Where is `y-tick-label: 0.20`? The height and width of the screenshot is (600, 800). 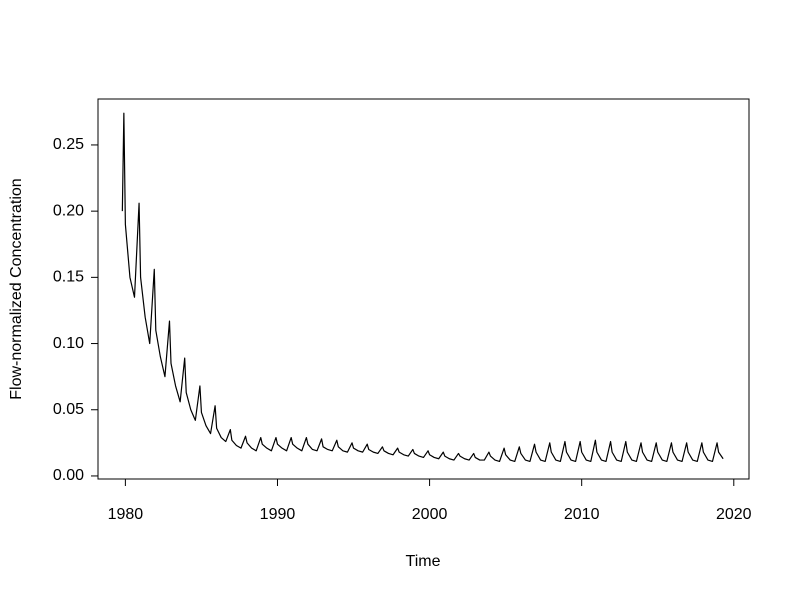 y-tick-label: 0.20 is located at coordinates (68, 210).